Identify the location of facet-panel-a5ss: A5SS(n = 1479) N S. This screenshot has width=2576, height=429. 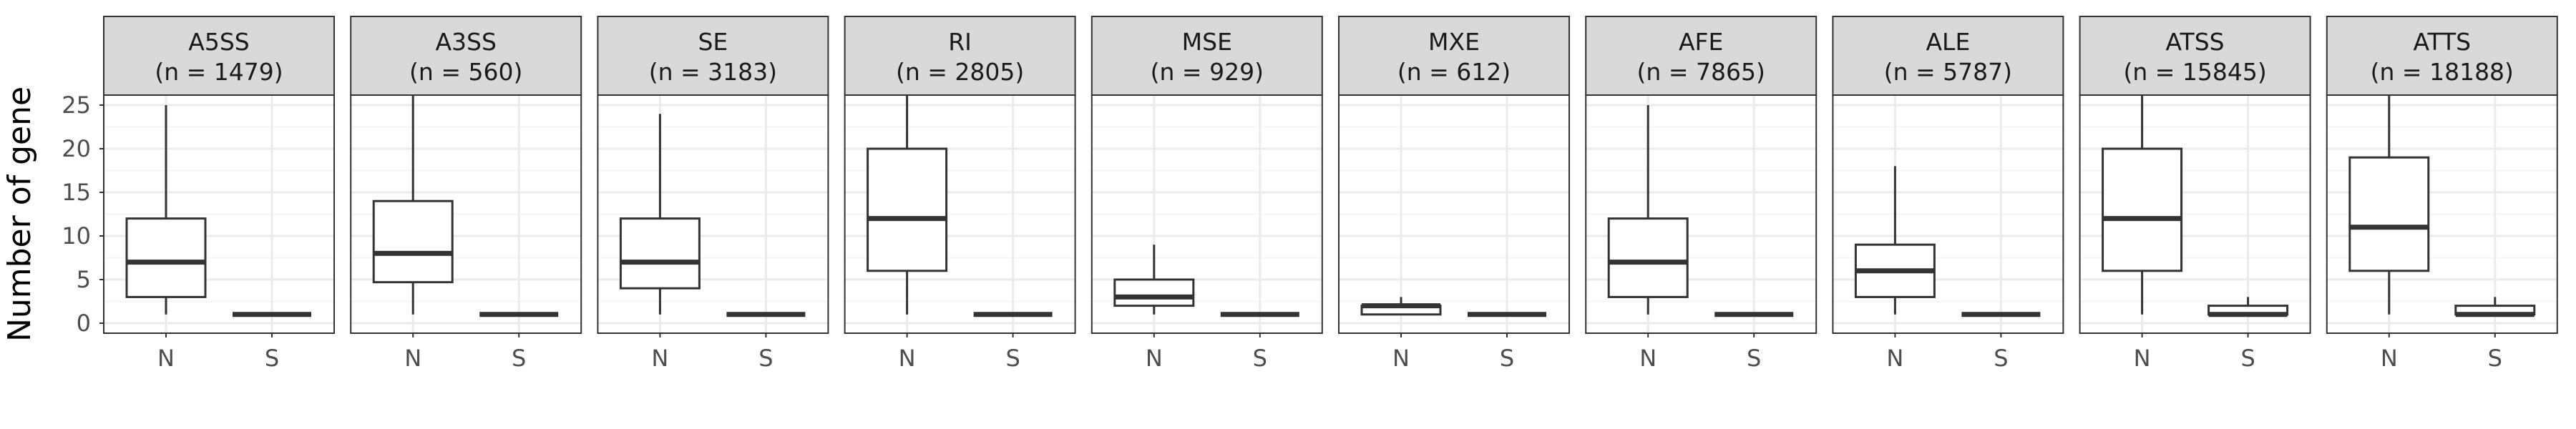
(219, 194).